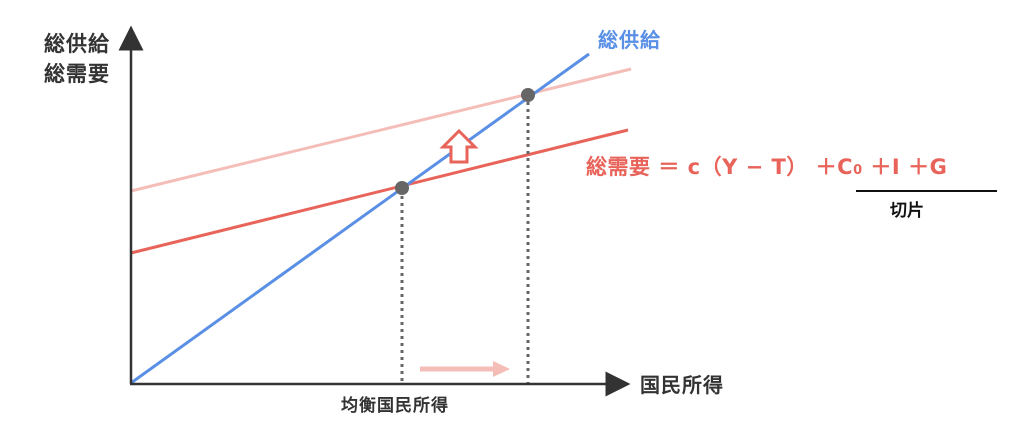 This screenshot has width=1024, height=426. I want to click on formula-term-consumption: c（Y − T）, so click(747, 167).